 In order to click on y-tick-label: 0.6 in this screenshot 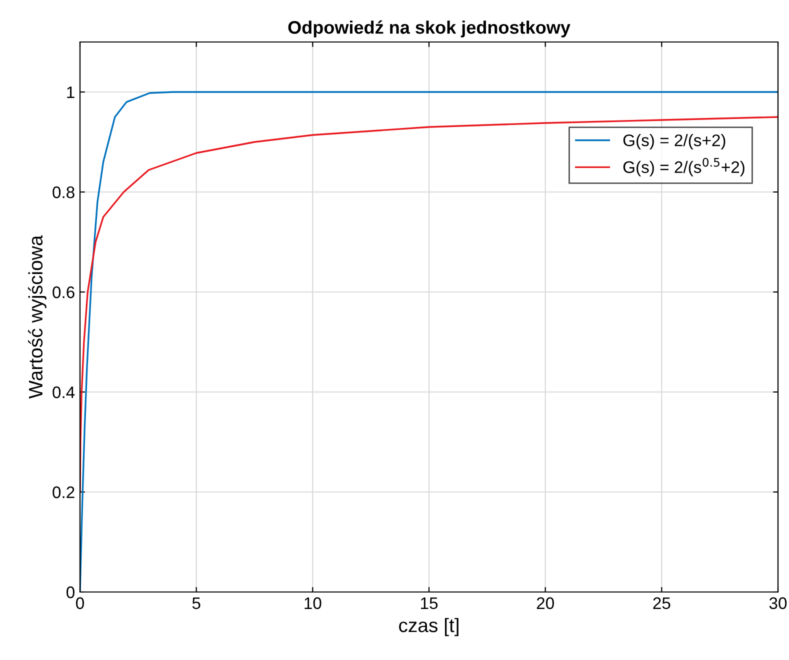, I will do `click(63, 292)`.